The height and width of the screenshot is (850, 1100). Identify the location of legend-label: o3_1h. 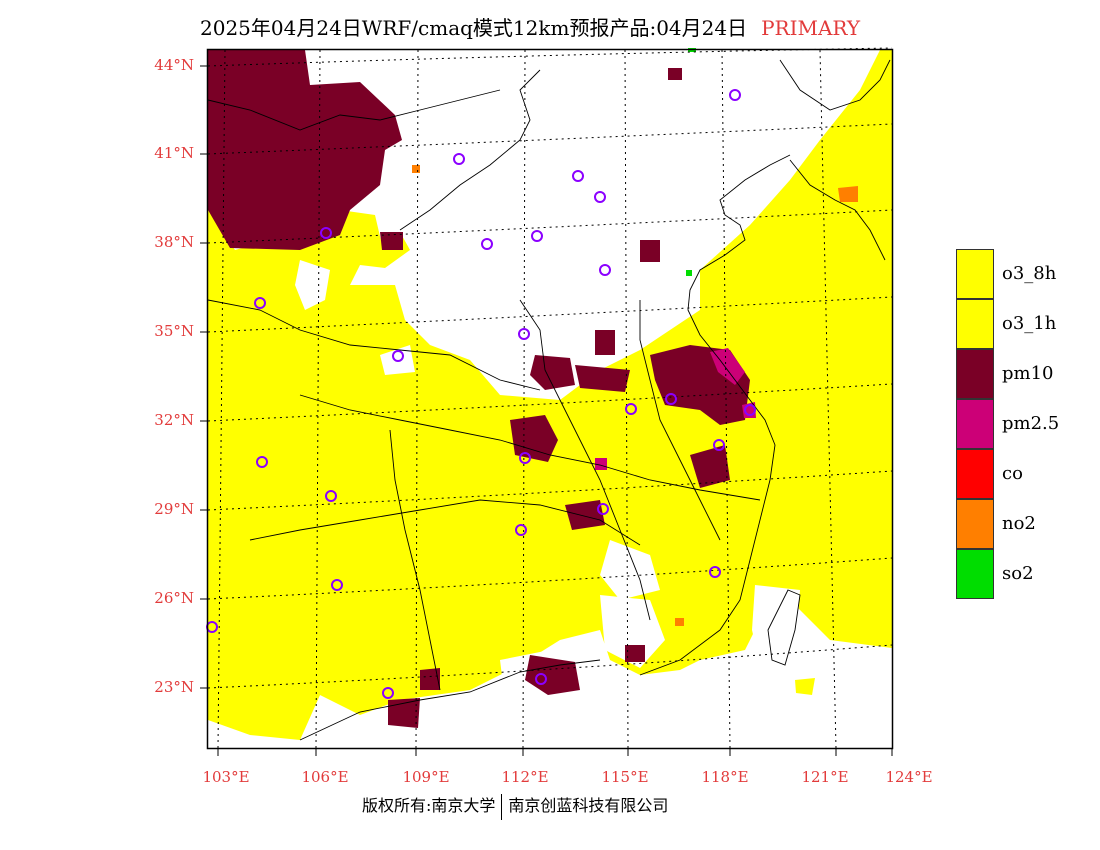
(1029, 323).